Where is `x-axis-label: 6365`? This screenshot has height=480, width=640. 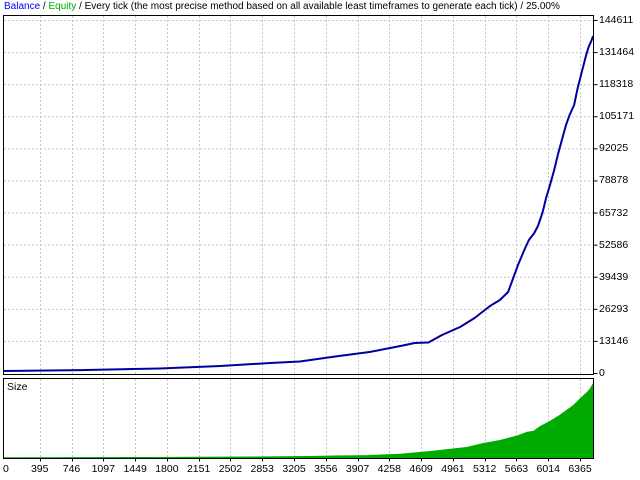 x-axis-label: 6365 is located at coordinates (580, 469).